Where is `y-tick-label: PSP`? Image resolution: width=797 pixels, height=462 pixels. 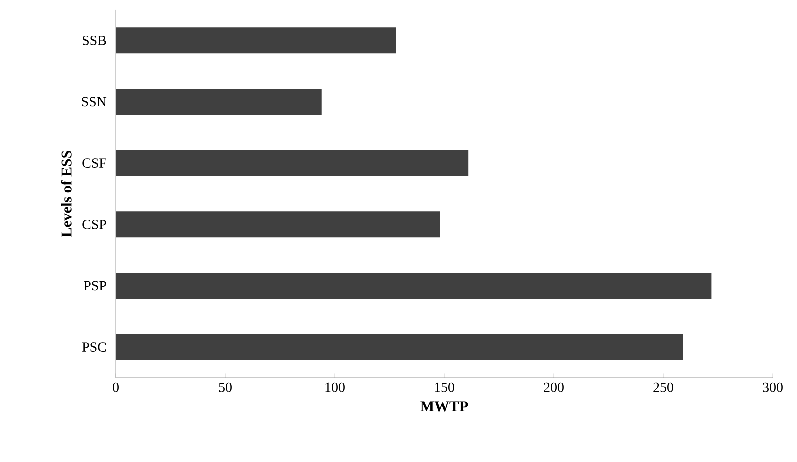 y-tick-label: PSP is located at coordinates (95, 286).